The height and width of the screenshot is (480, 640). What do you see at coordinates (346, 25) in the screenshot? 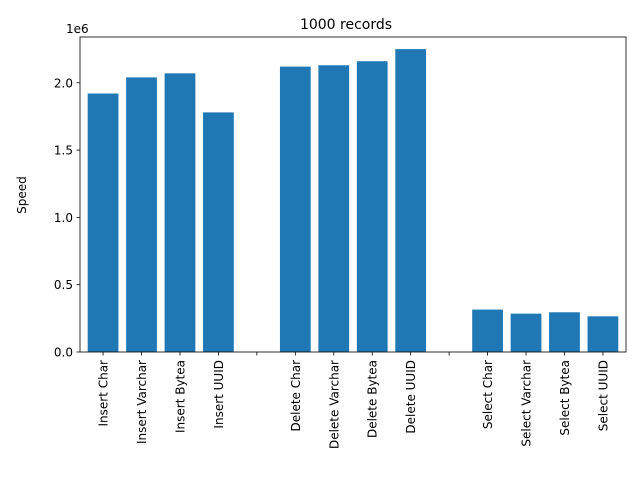
I see `chart-title: 1000 records` at bounding box center [346, 25].